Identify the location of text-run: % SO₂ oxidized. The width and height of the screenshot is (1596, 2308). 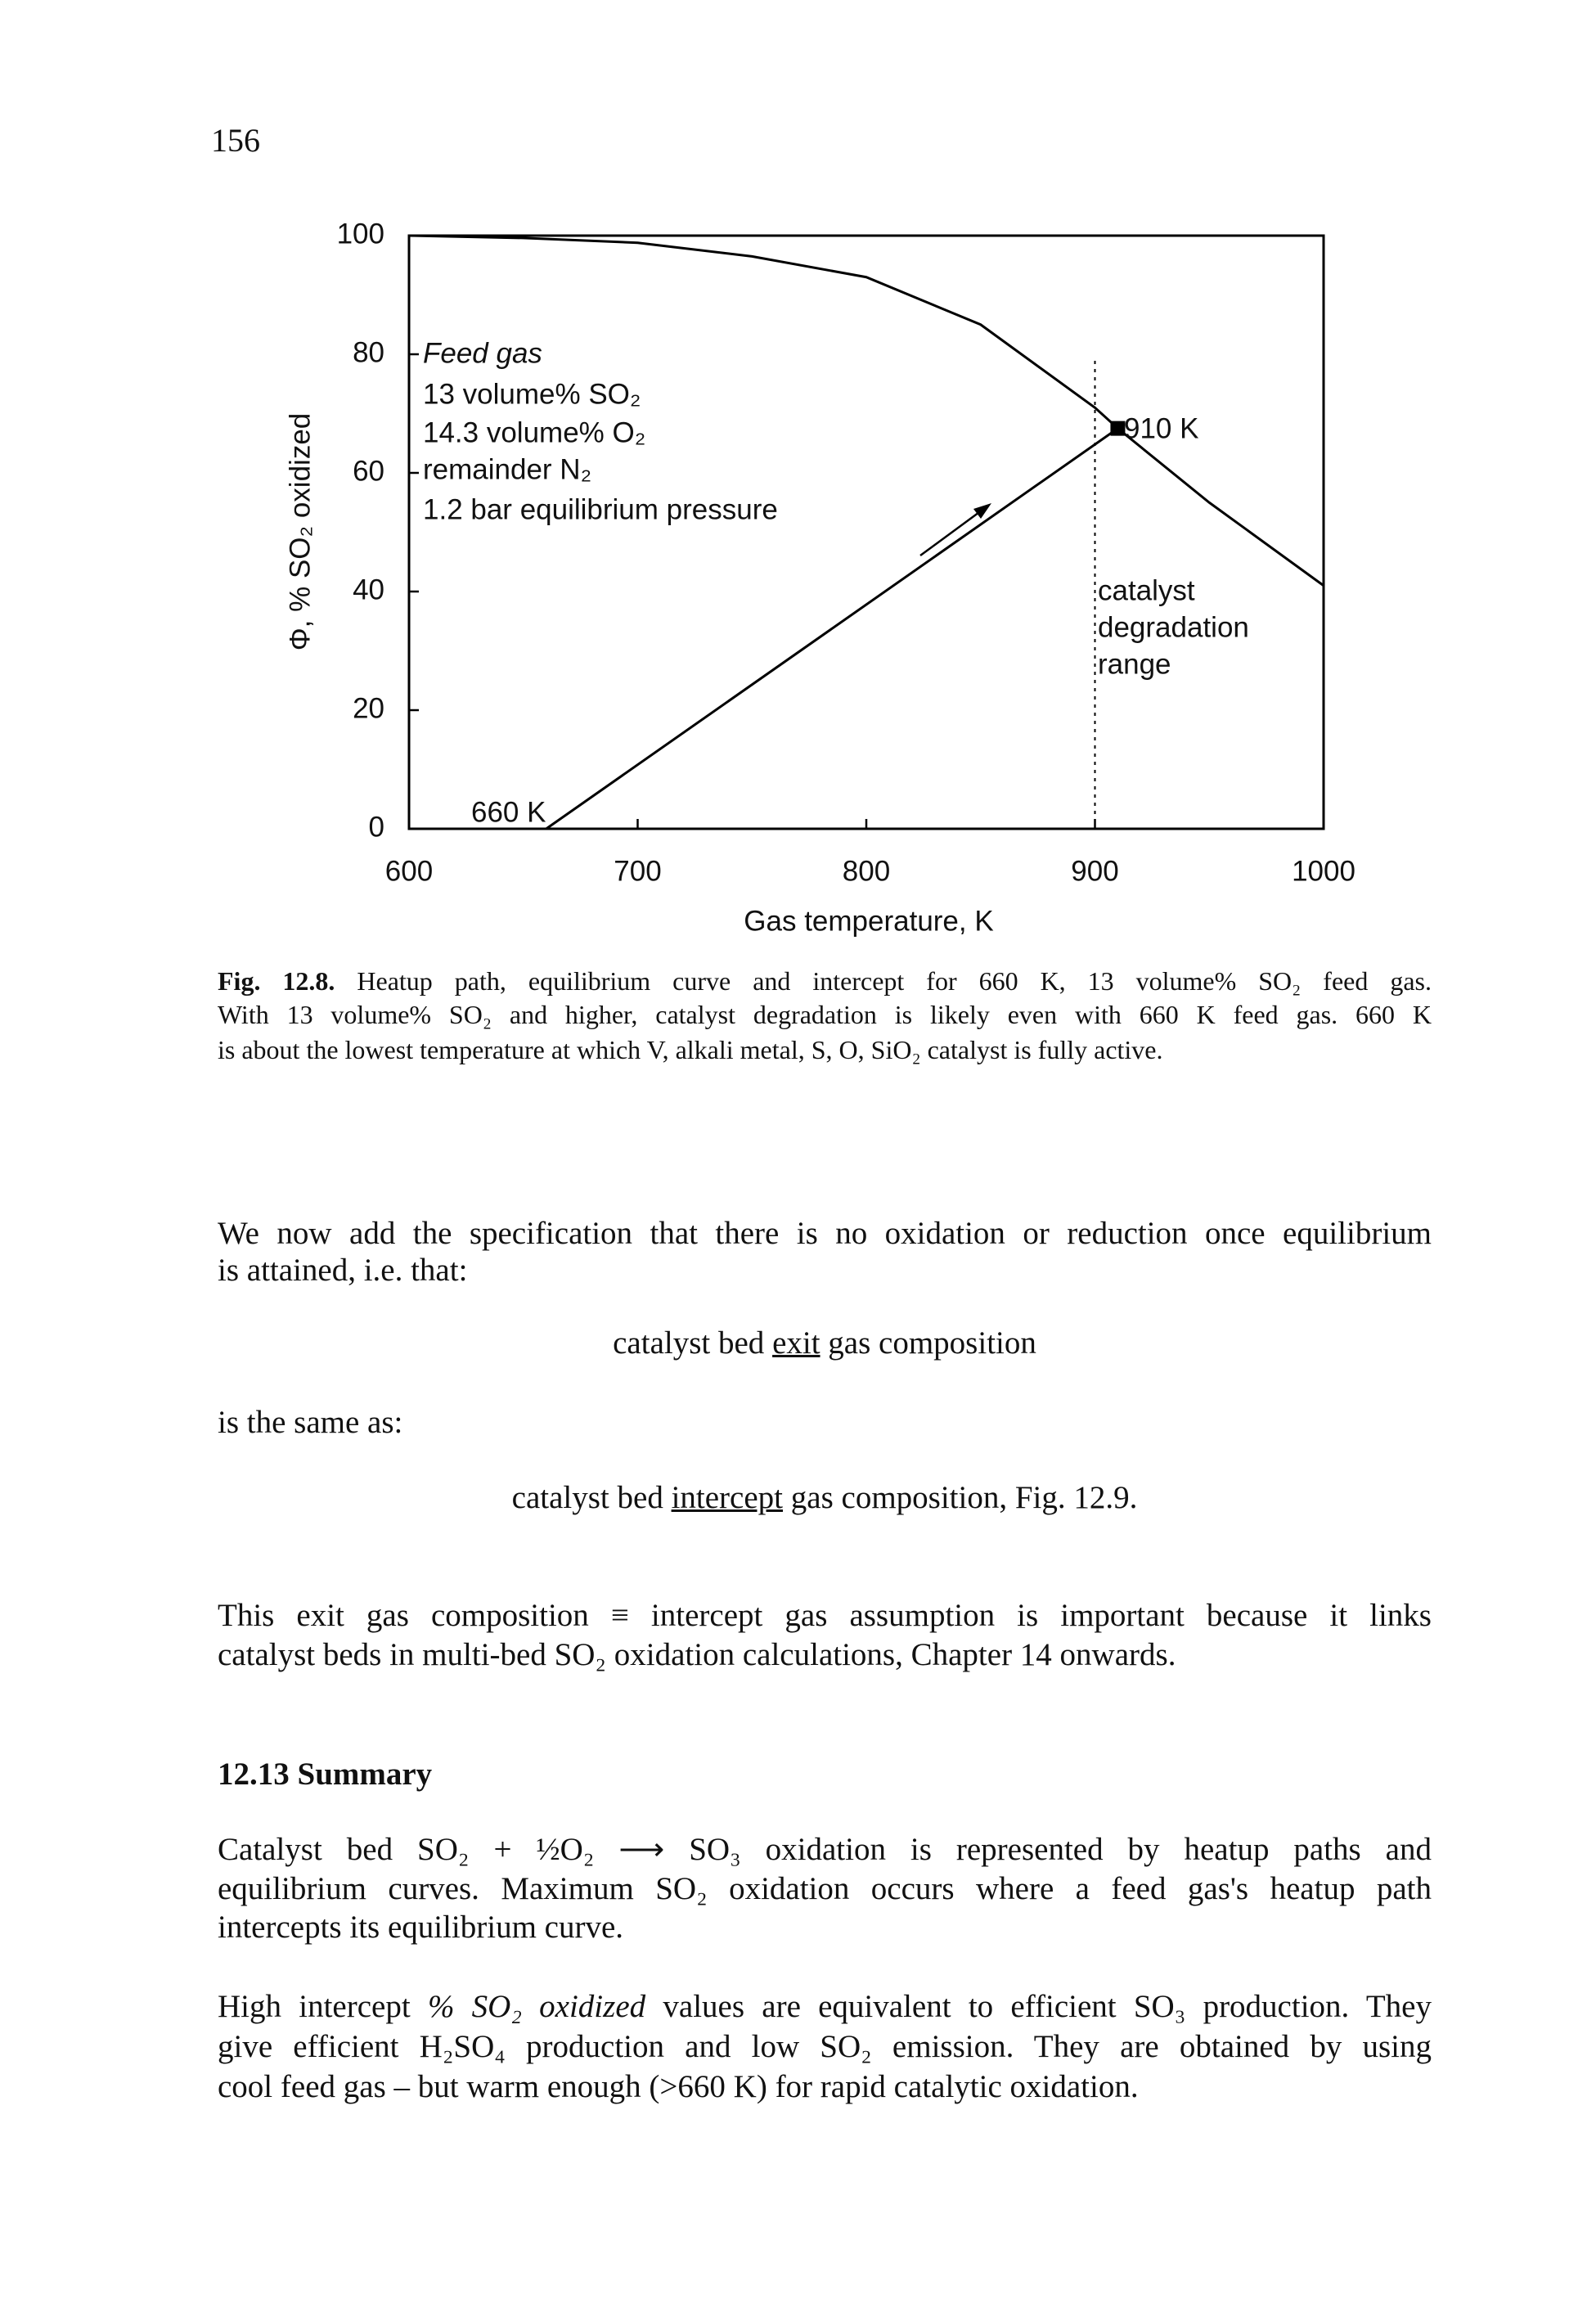
(536, 2006).